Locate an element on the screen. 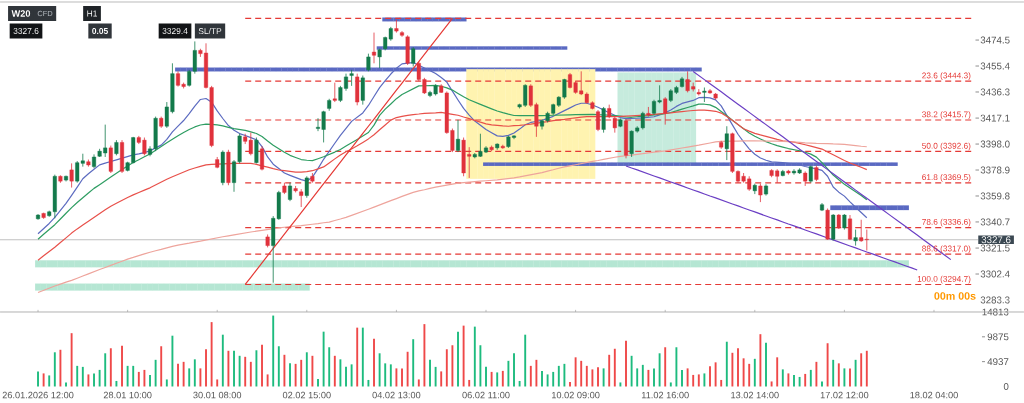  y-tick-label: 14813 is located at coordinates (995, 312).